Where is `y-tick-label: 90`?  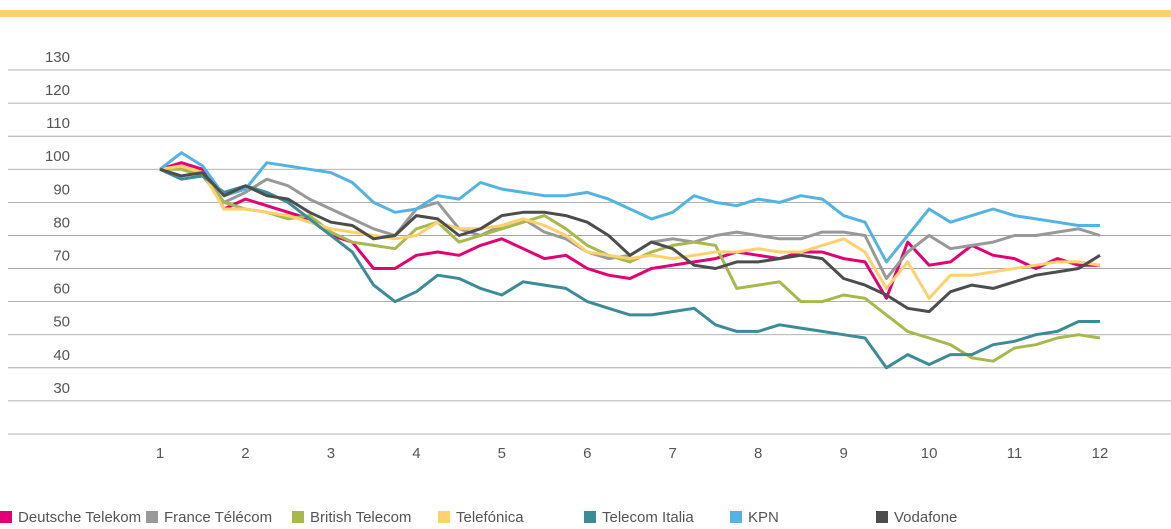
y-tick-label: 90 is located at coordinates (61, 189).